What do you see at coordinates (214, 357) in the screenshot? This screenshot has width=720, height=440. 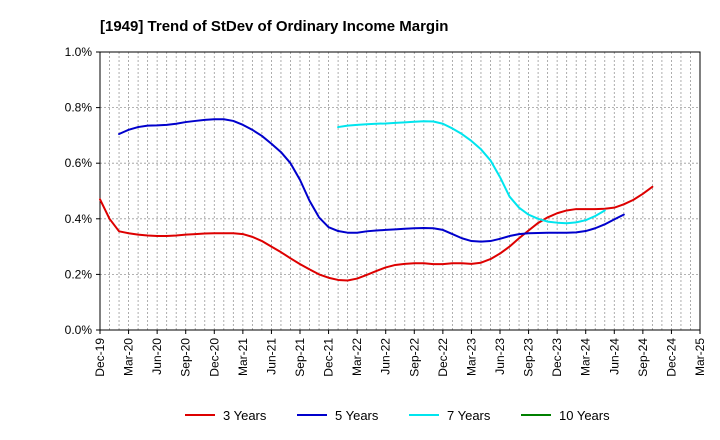 I see `x-tick-label: Dec-20` at bounding box center [214, 357].